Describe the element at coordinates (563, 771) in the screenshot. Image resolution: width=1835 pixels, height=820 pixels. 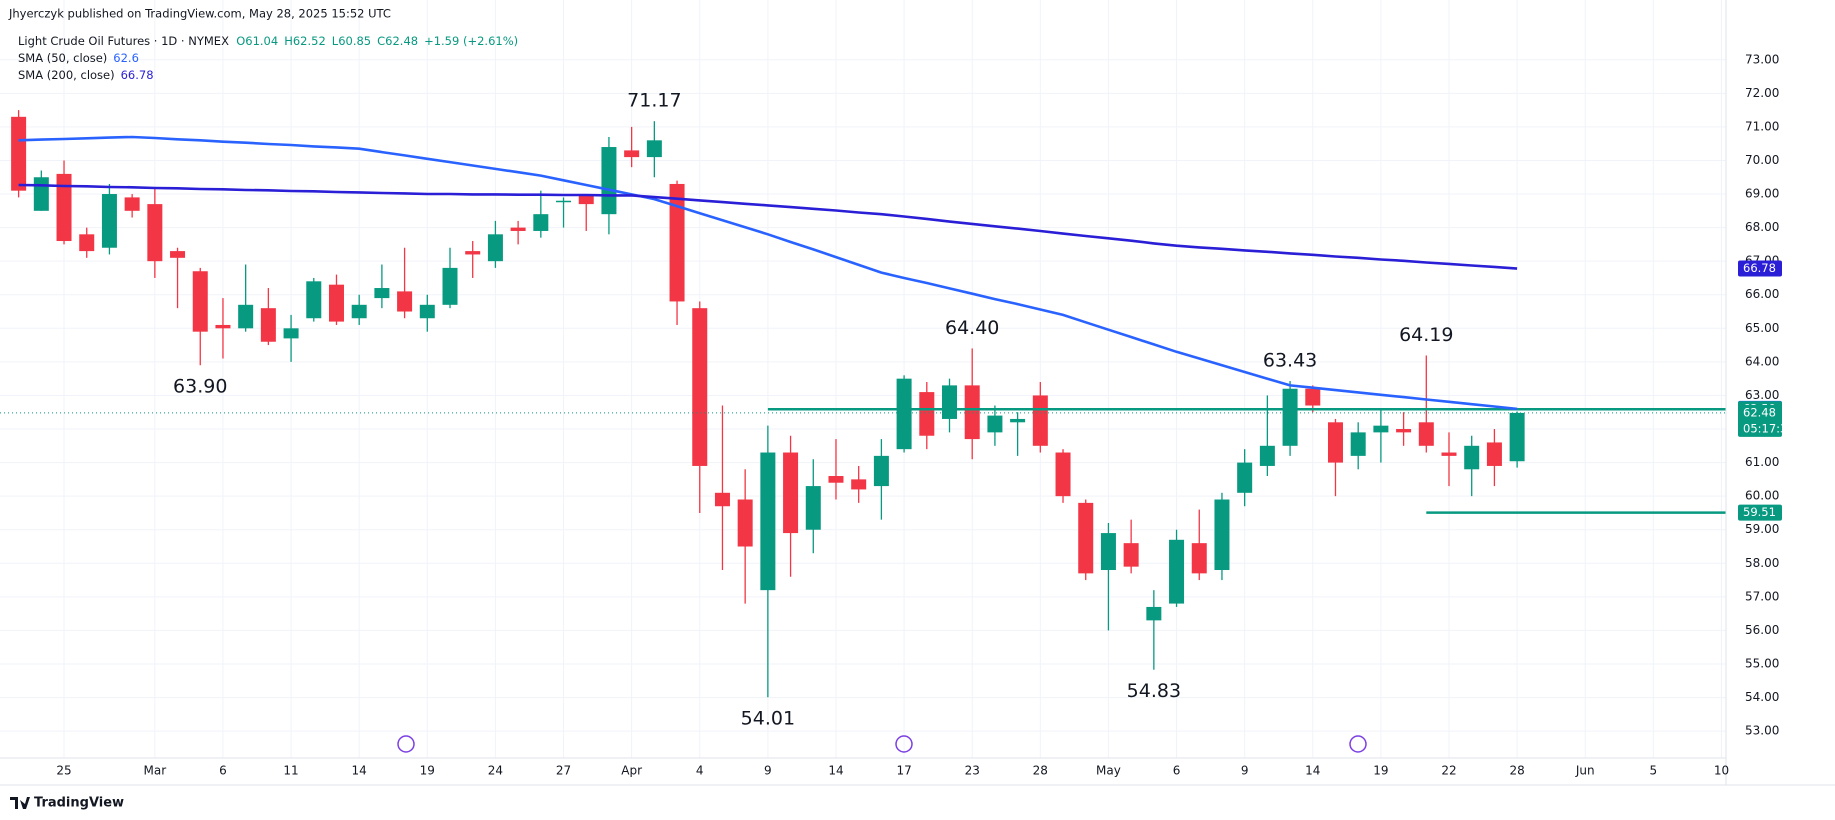
I see `x-tick-label: 27` at that location.